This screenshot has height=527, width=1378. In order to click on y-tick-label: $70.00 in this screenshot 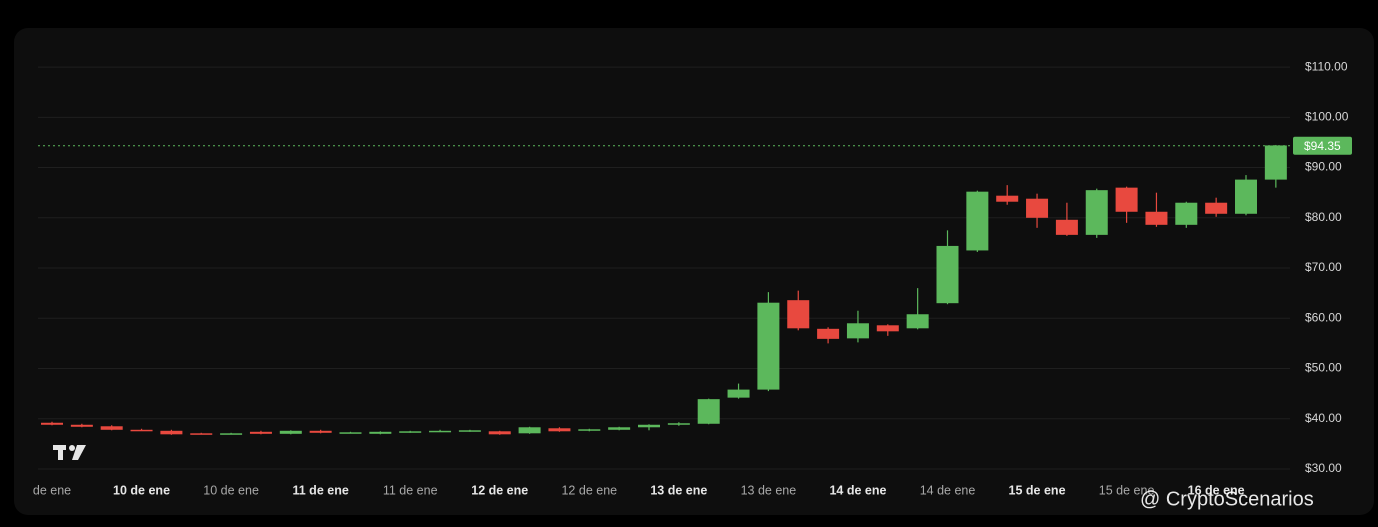, I will do `click(1323, 267)`.